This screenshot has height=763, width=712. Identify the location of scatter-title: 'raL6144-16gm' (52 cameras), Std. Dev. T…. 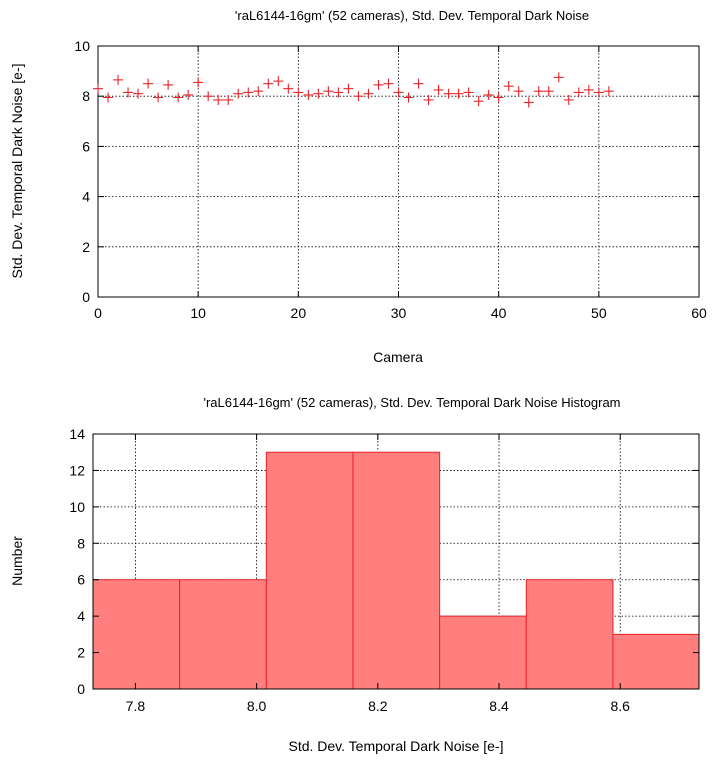
(412, 15).